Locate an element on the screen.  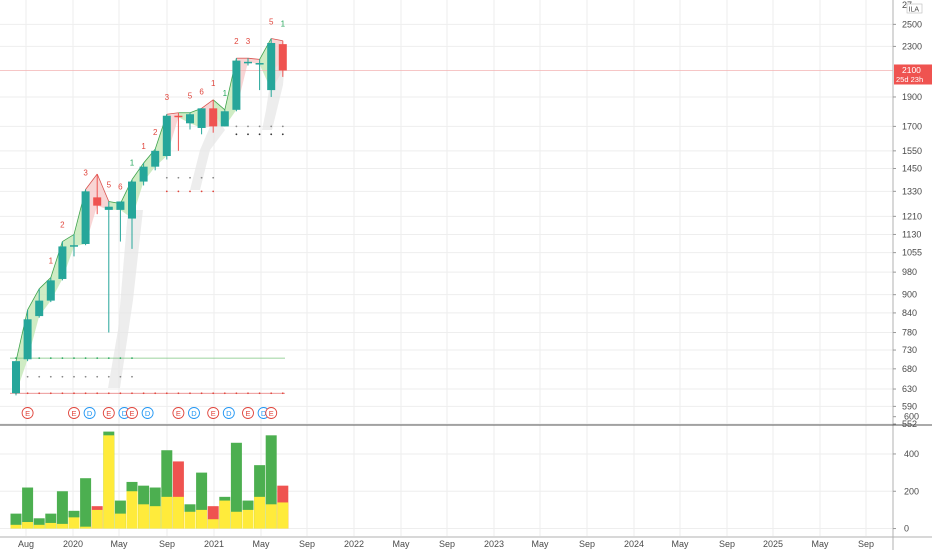
time-tick-label: 2021 is located at coordinates (214, 544).